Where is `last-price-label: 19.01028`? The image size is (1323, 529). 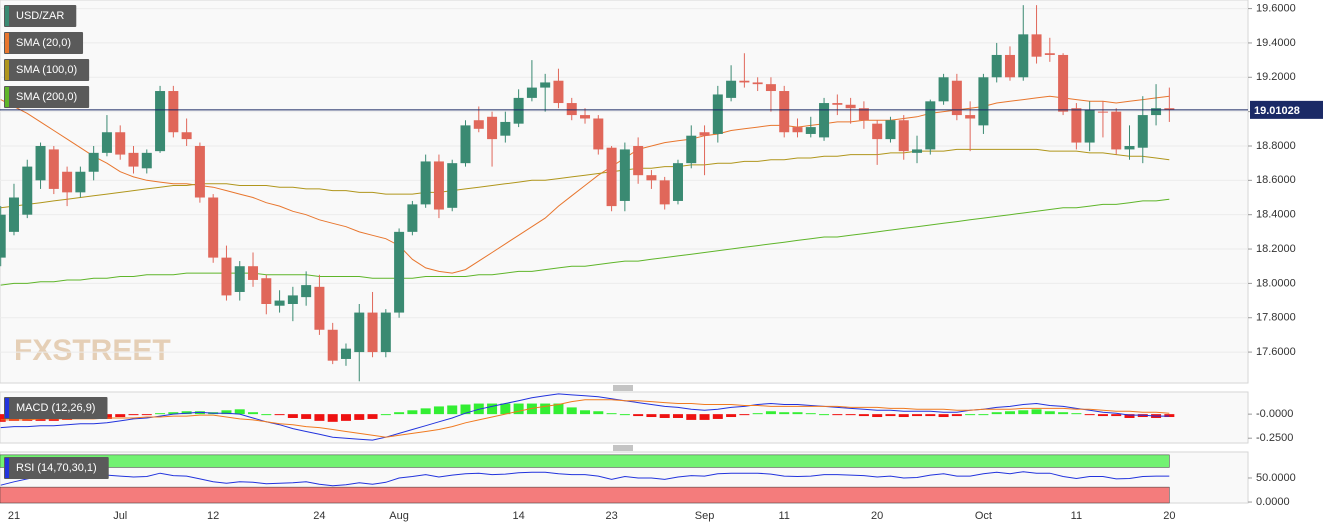
last-price-label: 19.01028 is located at coordinates (1277, 111).